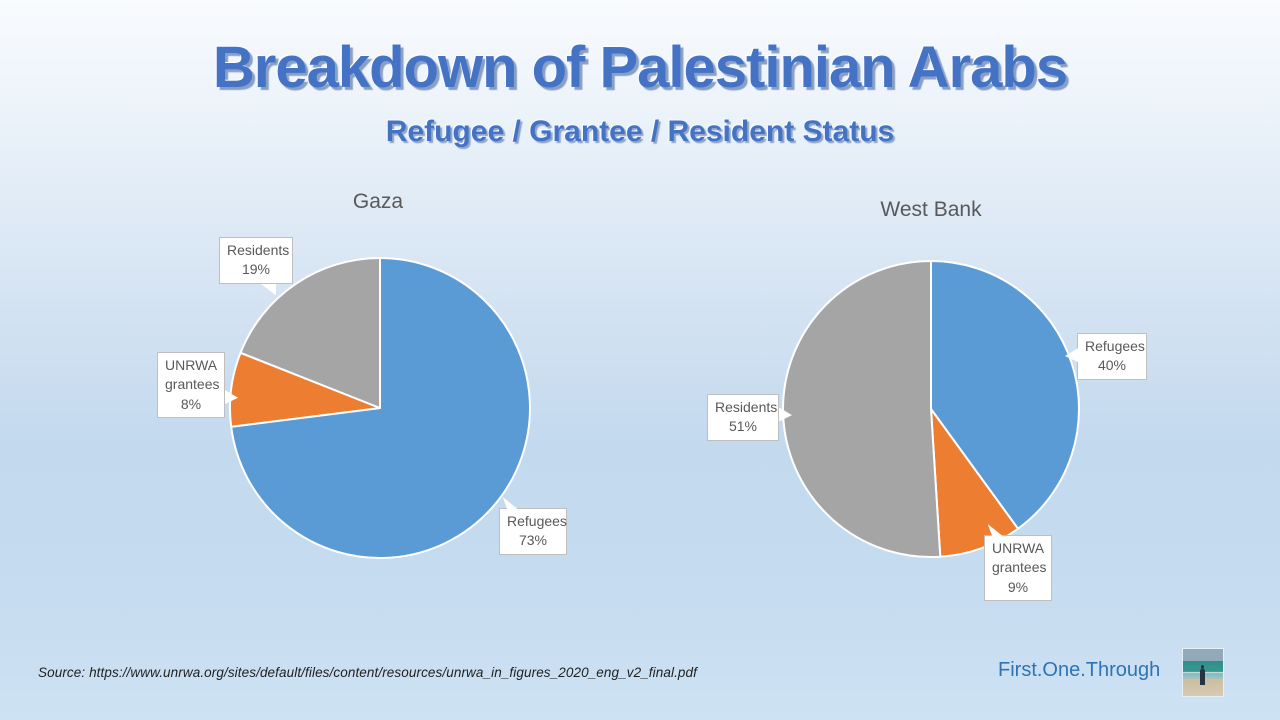  What do you see at coordinates (256, 269) in the screenshot?
I see `data-label-value: 19%` at bounding box center [256, 269].